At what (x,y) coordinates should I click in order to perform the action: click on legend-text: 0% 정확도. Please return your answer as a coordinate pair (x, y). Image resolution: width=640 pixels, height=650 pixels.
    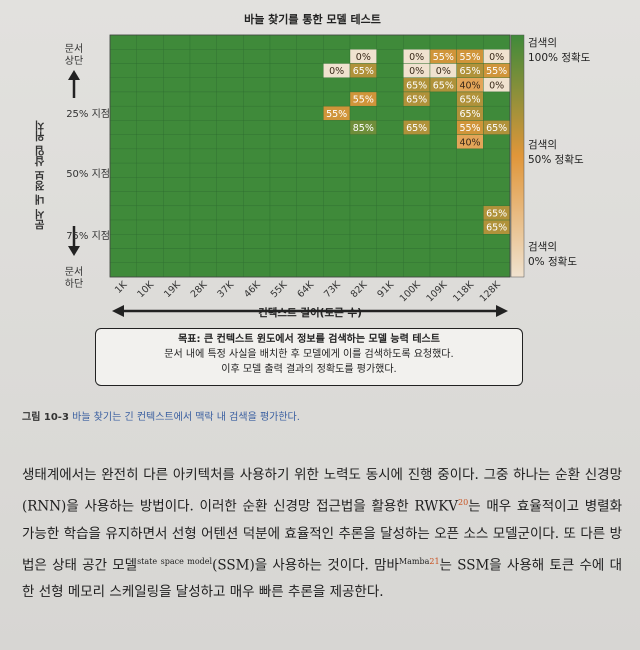
    Looking at the image, I should click on (552, 262).